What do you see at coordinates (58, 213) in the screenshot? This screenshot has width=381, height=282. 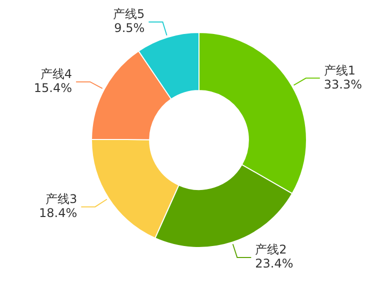 I see `data-label: 18.4%` at bounding box center [58, 213].